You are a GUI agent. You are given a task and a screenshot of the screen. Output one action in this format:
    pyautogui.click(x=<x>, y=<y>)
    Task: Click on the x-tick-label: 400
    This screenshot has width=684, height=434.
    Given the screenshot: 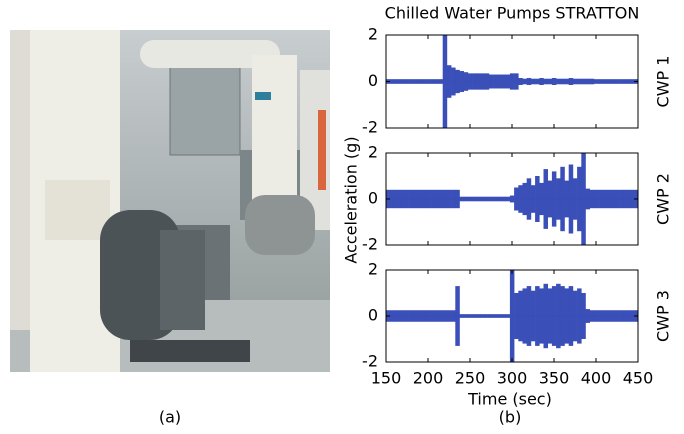 What is the action you would take?
    pyautogui.click(x=596, y=378)
    